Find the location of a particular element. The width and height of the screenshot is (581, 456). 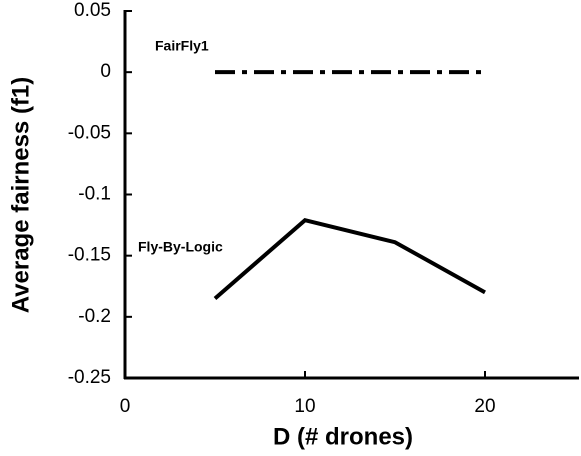

y-tick-label: -0.05 is located at coordinates (89, 132).